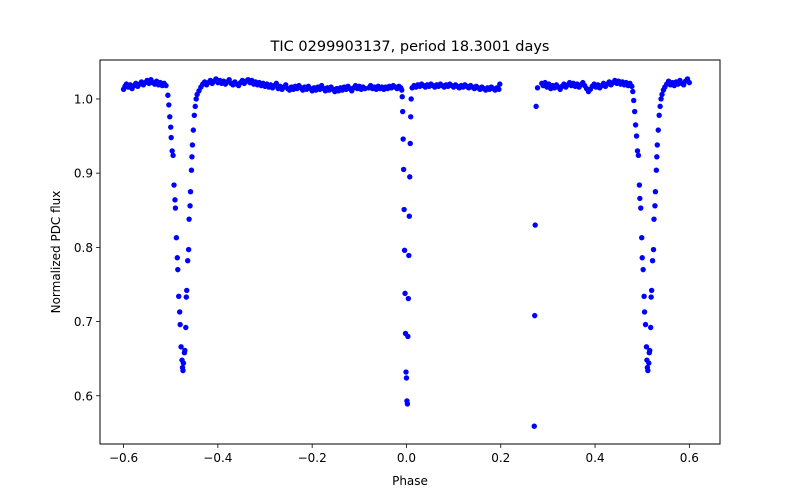 This screenshot has width=800, height=500. I want to click on x-tick-label: 0.0, so click(406, 458).